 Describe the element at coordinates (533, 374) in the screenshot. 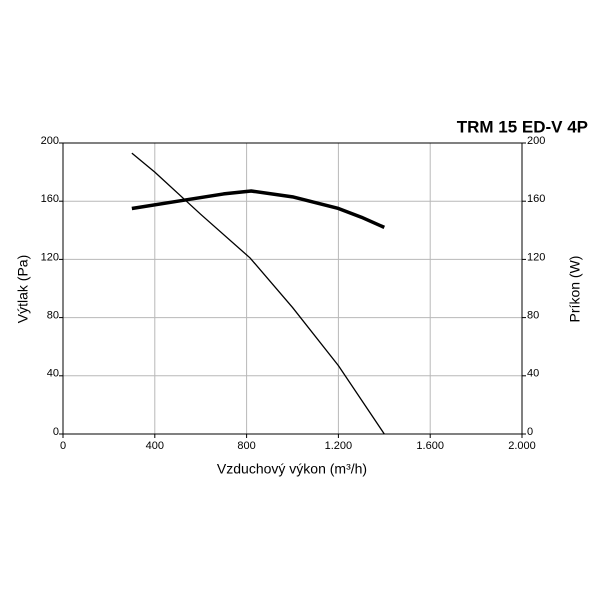

I see `y2-tick-label: 40` at that location.